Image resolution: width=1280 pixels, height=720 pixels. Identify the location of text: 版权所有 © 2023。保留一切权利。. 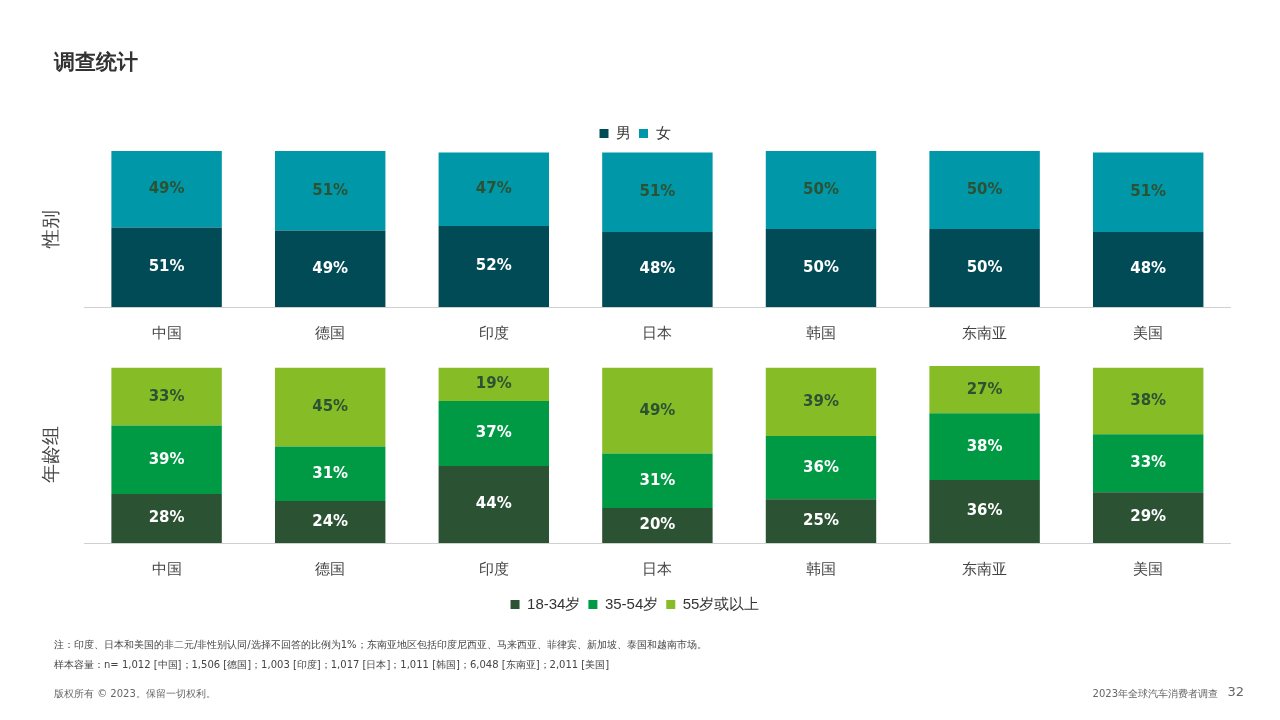
(135, 694).